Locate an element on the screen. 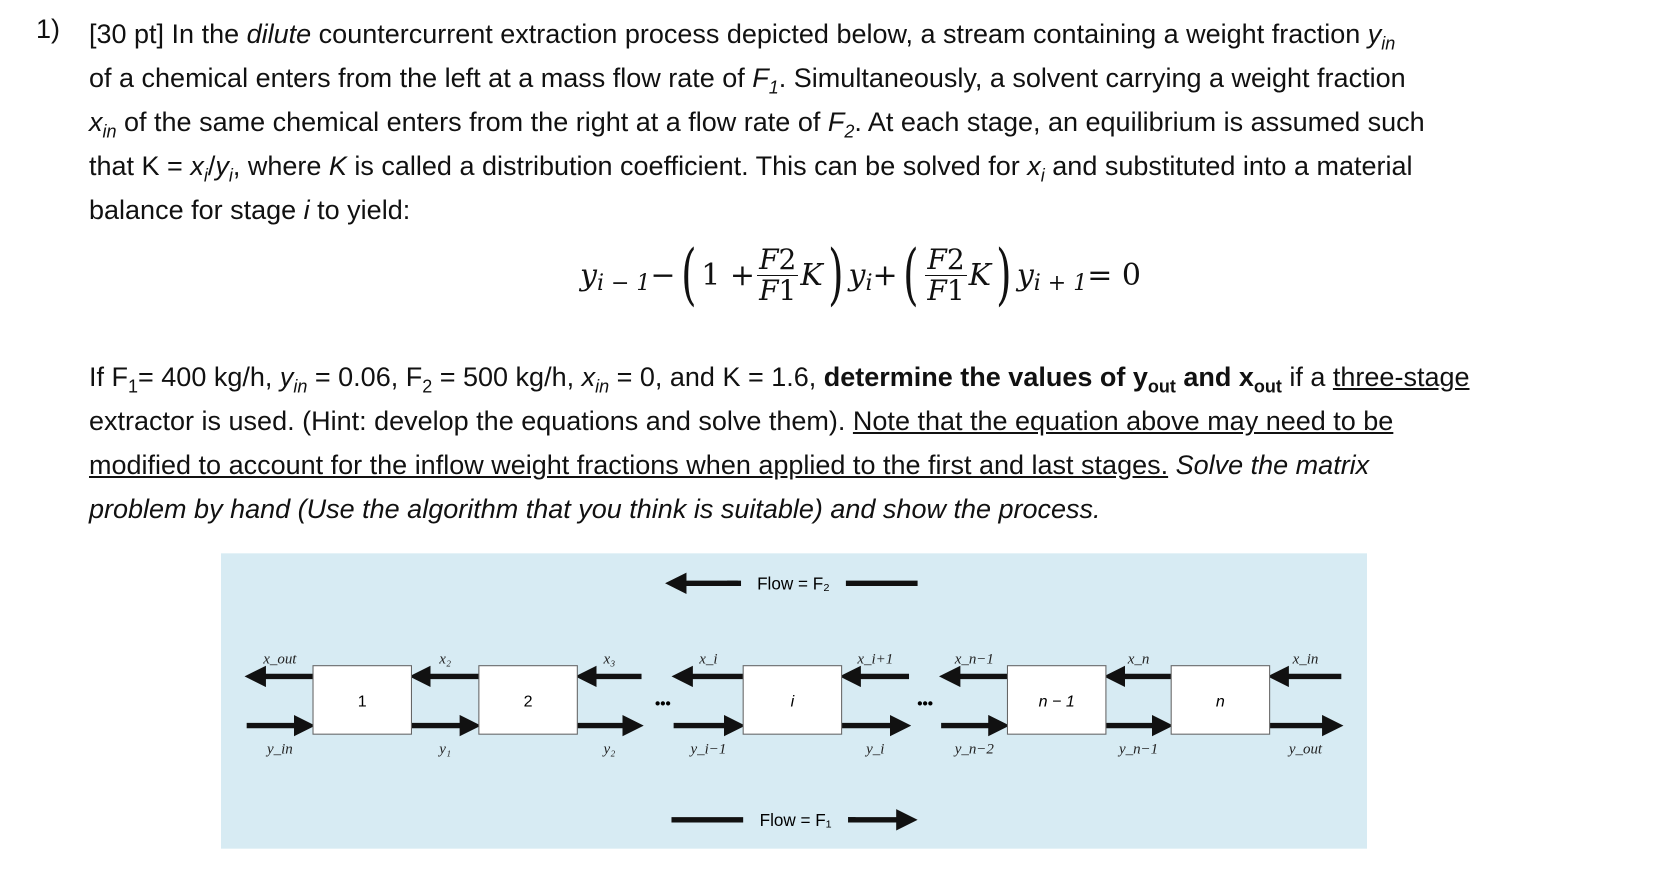 This screenshot has height=874, width=1668. x-stream-label: x₂ is located at coordinates (444, 660).